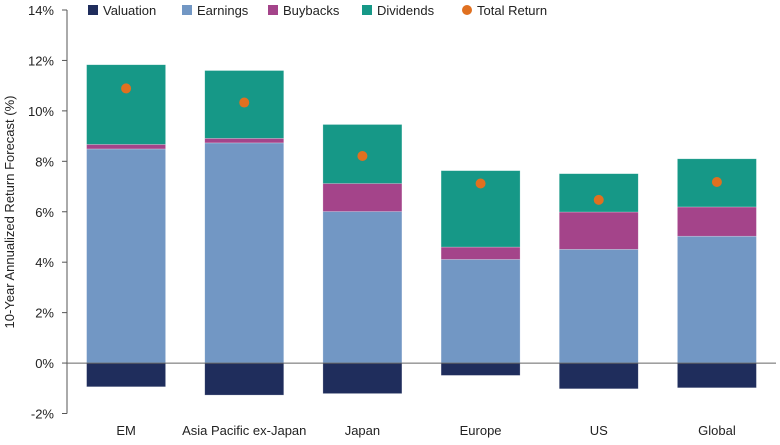 The width and height of the screenshot is (780, 445). What do you see at coordinates (717, 430) in the screenshot?
I see `x-tick-label: Global` at bounding box center [717, 430].